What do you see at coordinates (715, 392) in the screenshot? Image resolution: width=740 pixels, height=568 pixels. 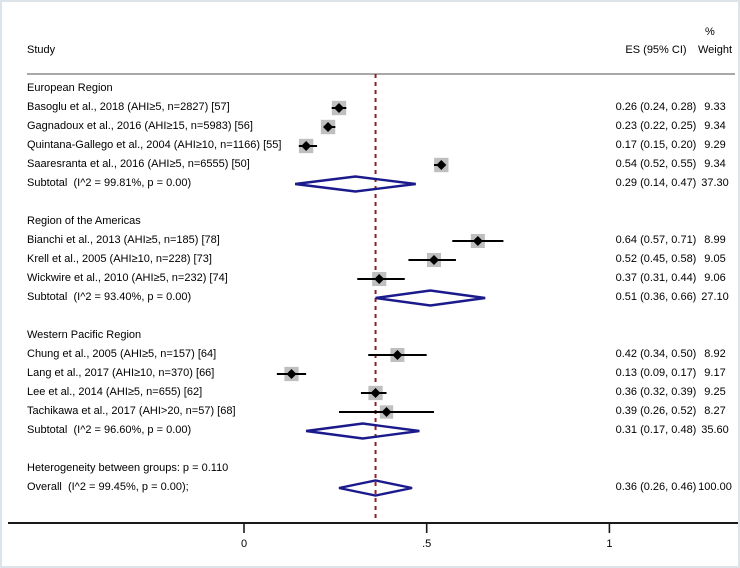 I see `weight-value: 9.25` at bounding box center [715, 392].